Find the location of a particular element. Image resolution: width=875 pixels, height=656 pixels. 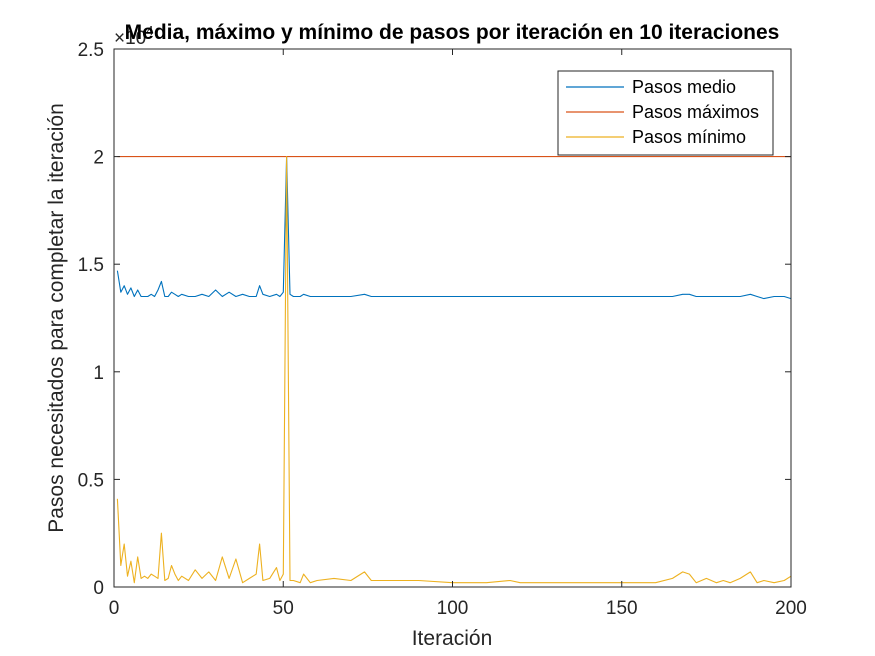

legend-label-pasos-maximos: Pasos máximos is located at coordinates (695, 112).